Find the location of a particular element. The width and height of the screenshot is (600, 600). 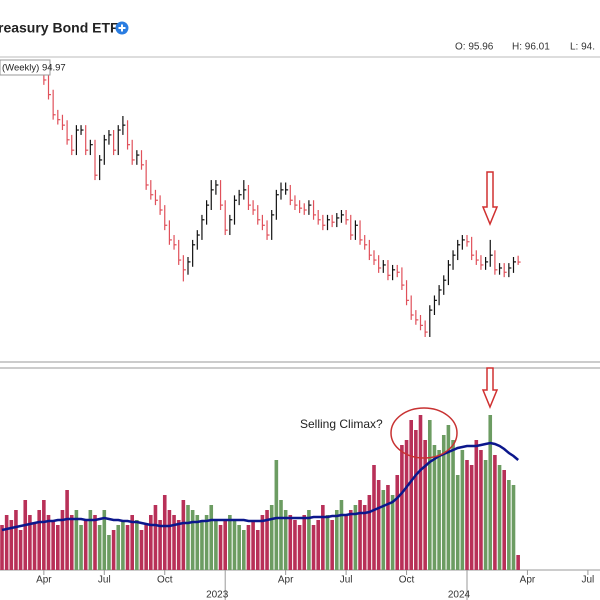

chart-title: reasury Bond ETF is located at coordinates (59, 28).